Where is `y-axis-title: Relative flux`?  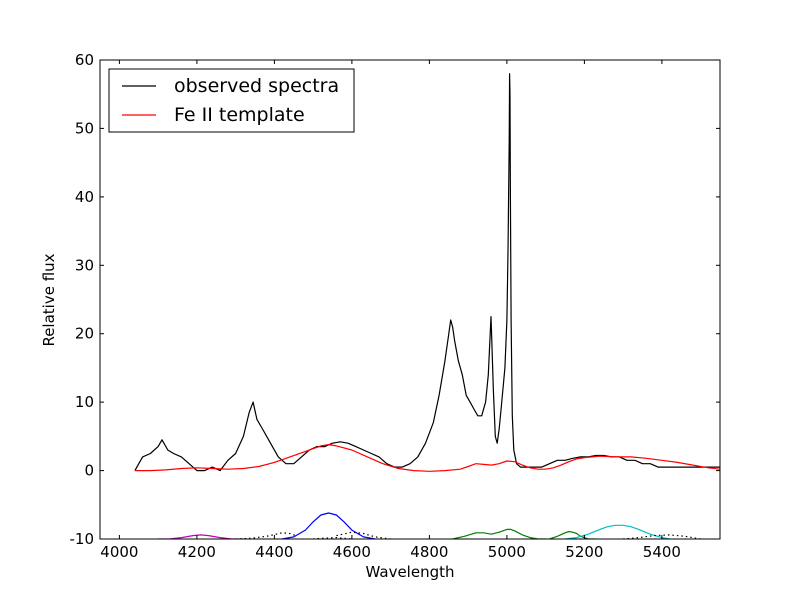
y-axis-title: Relative flux is located at coordinates (49, 299).